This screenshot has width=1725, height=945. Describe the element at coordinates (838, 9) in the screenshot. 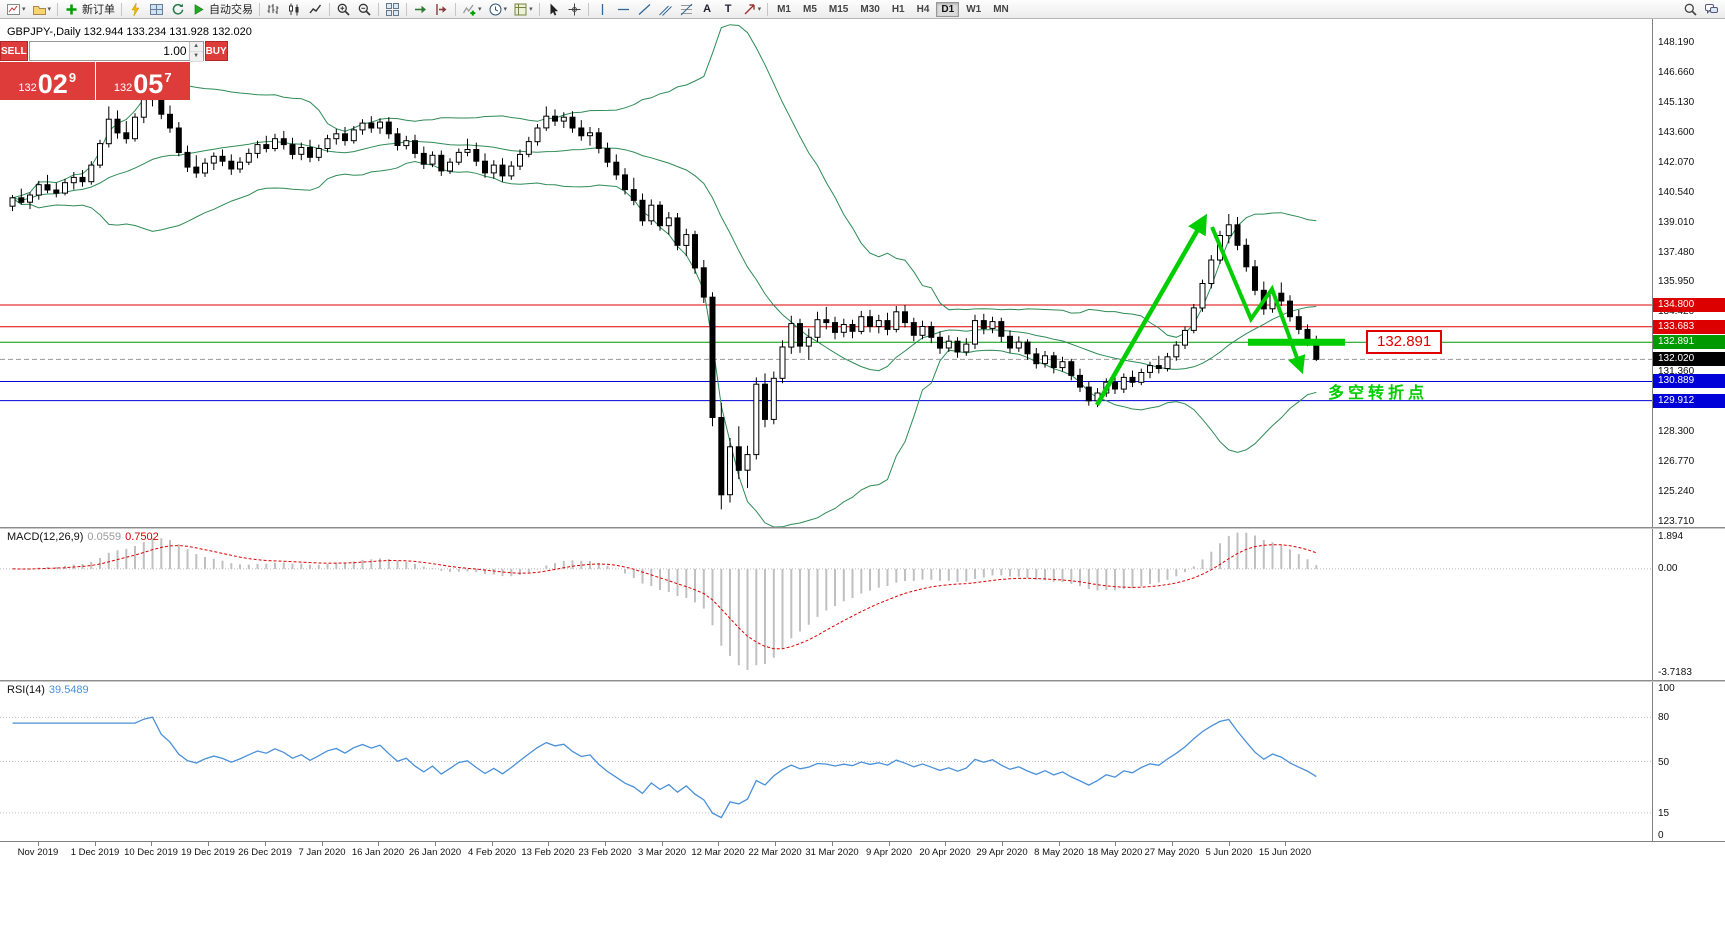

I see `tf-button-m15: M15` at that location.